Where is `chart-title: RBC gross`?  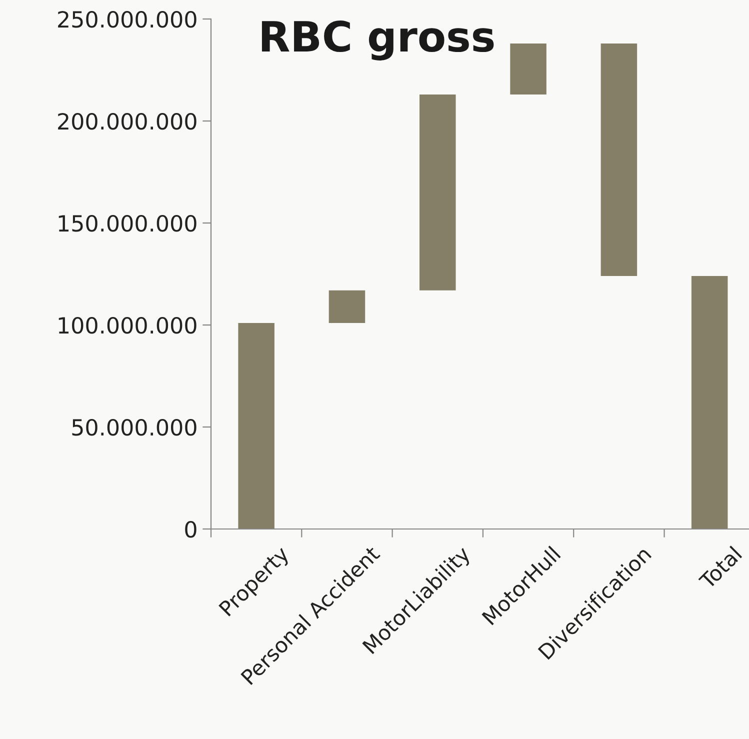
chart-title: RBC gross is located at coordinates (378, 40).